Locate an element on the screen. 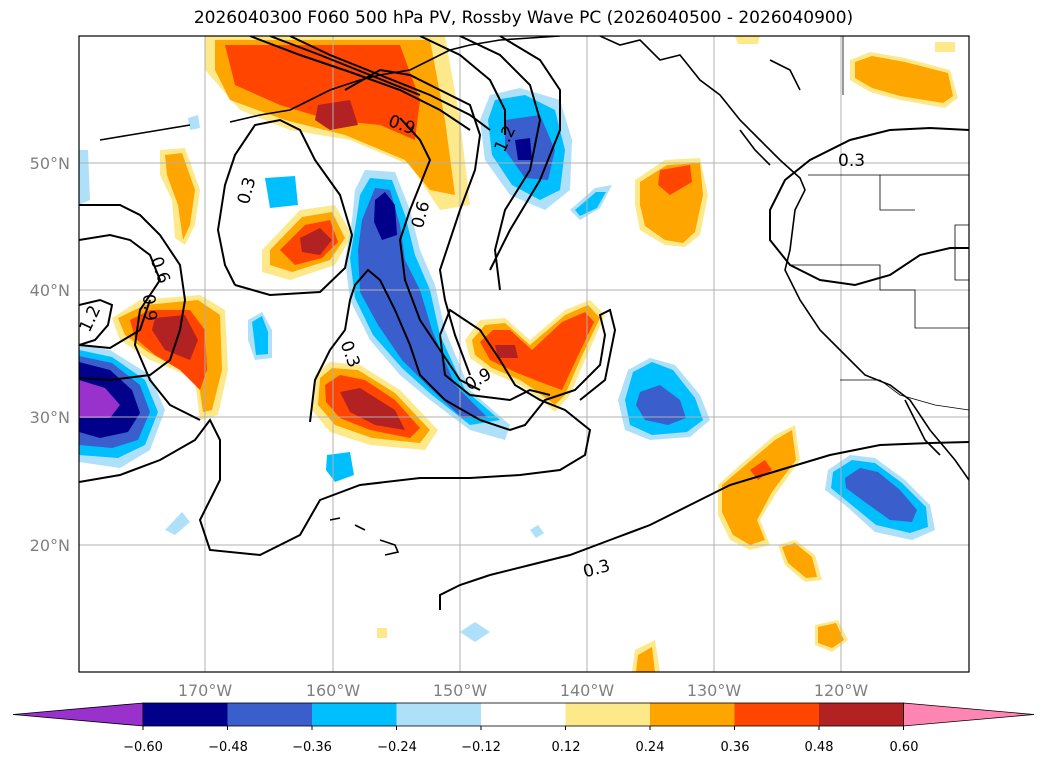 This screenshot has height=765, width=1047. colorbar-tick-label: 0.48 is located at coordinates (819, 747).